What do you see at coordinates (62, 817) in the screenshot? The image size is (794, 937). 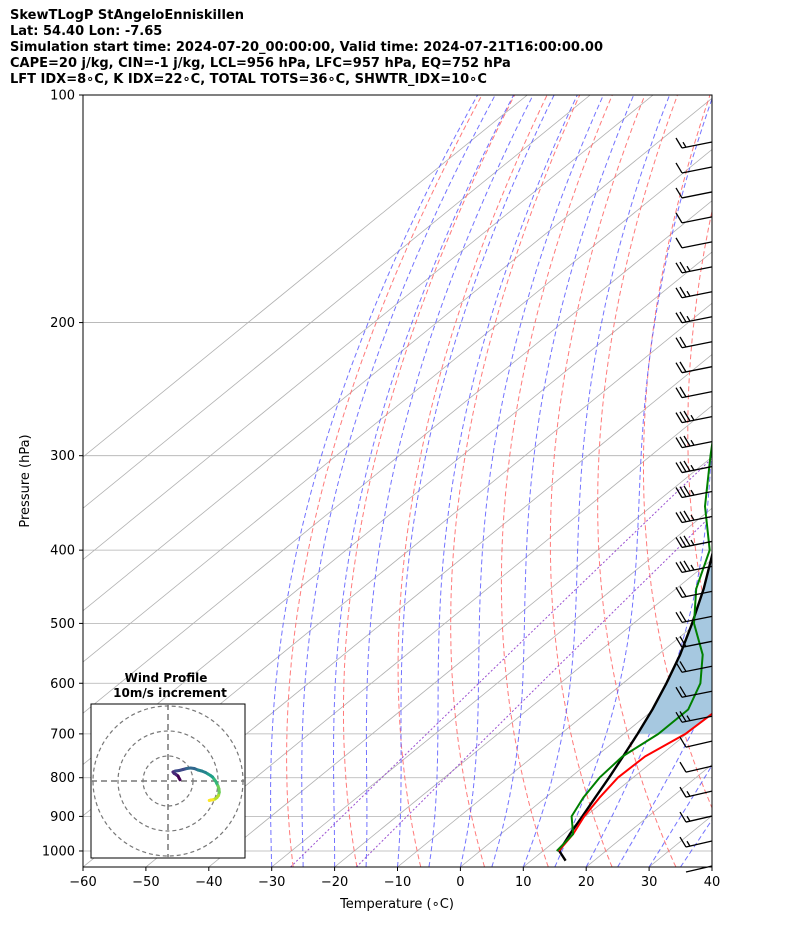 I see `y-tick-label: 900` at bounding box center [62, 817].